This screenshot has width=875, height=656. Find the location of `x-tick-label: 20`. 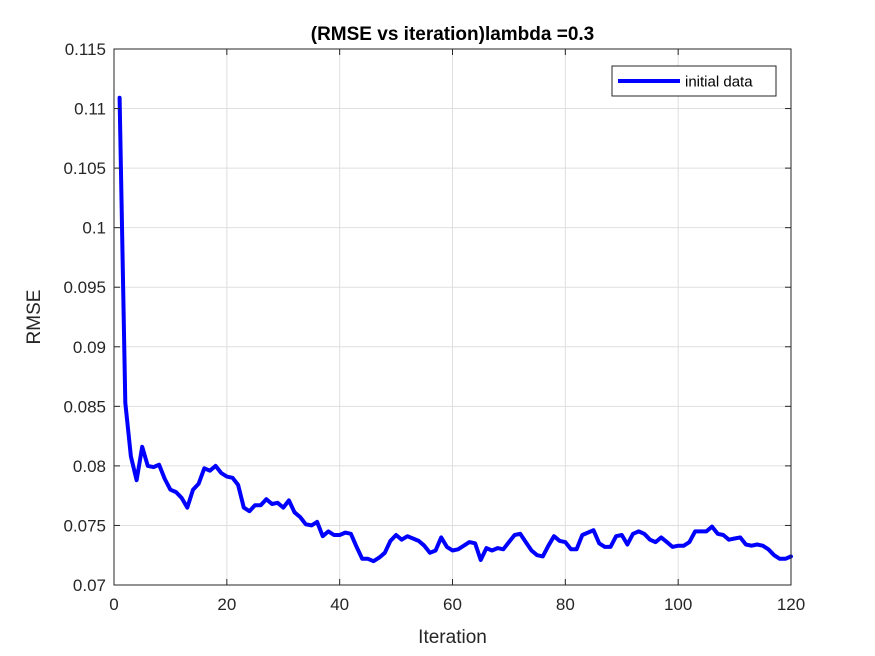

x-tick-label: 20 is located at coordinates (226, 604).